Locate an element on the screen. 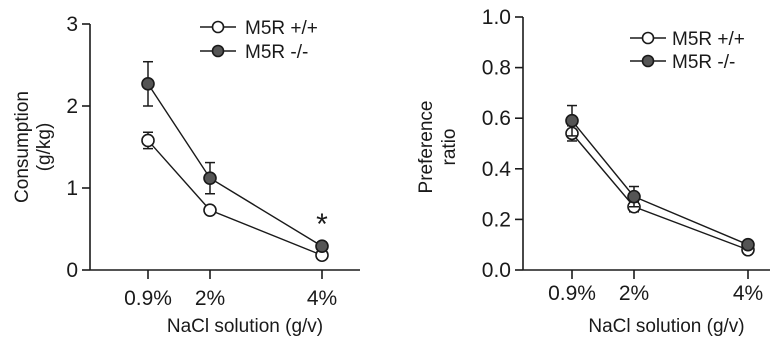  y-axis-title: Consumption is located at coordinates (22, 147).